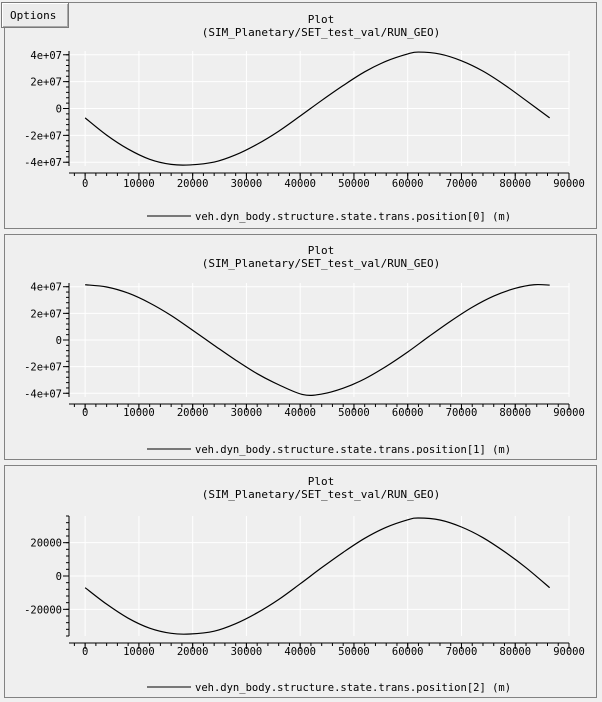 The height and width of the screenshot is (702, 602). Describe the element at coordinates (35, 15) in the screenshot. I see `options-button: Options` at that location.